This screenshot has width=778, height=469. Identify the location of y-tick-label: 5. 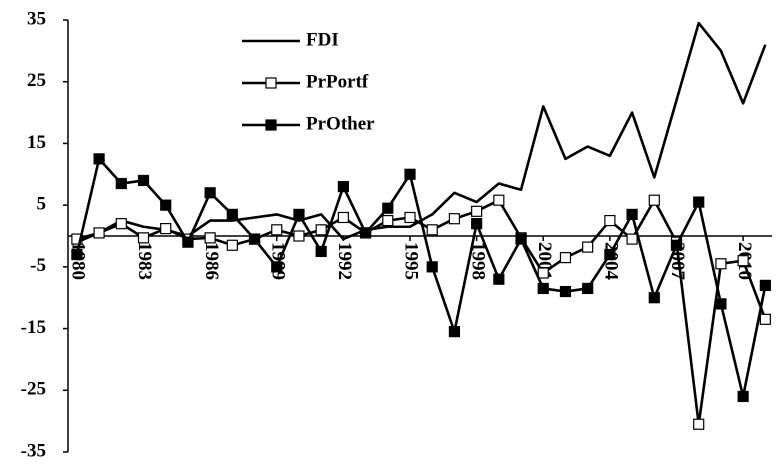
(42, 204).